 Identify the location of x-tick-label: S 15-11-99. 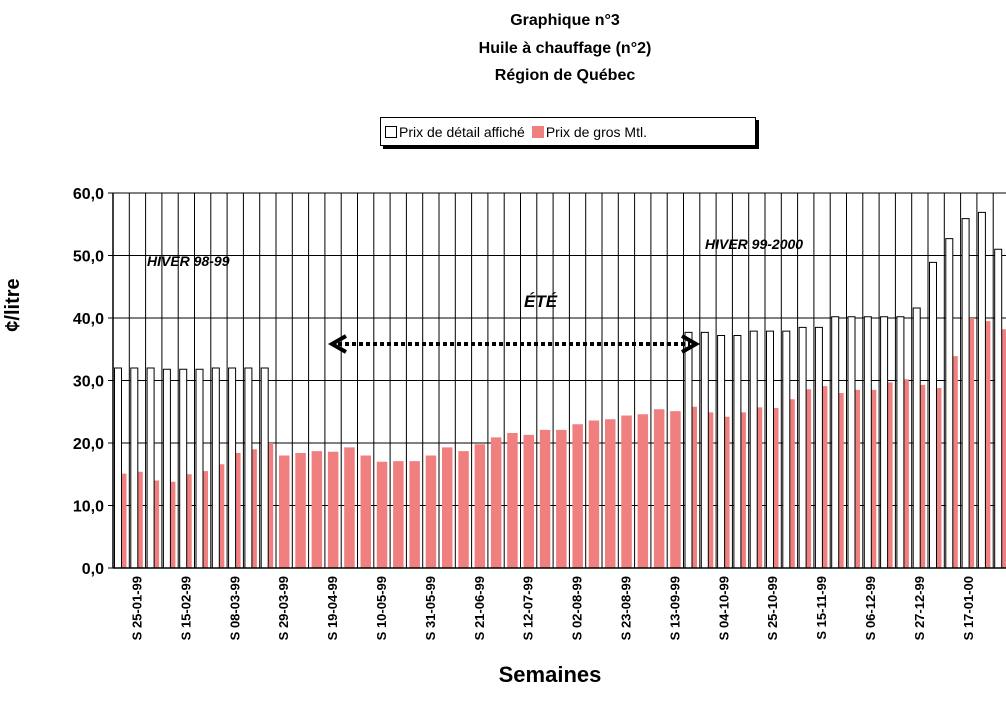
(821, 608).